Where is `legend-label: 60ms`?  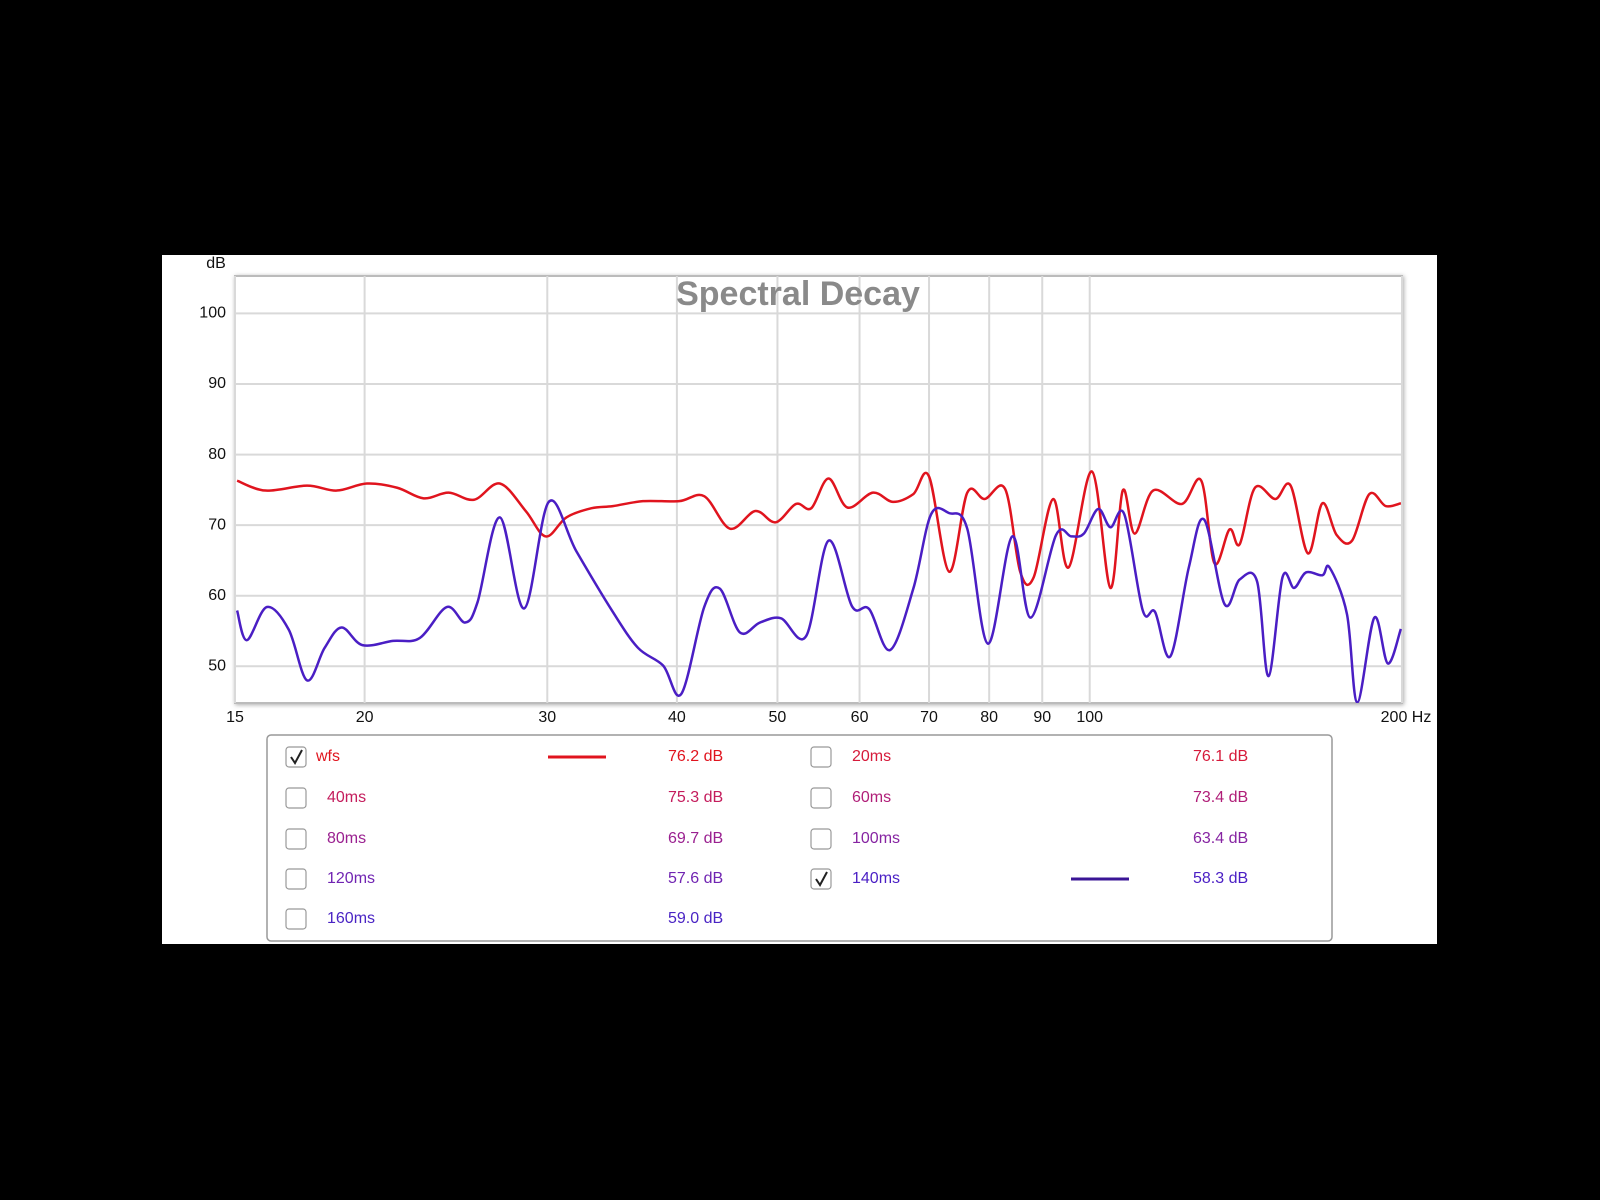 legend-label: 60ms is located at coordinates (871, 797).